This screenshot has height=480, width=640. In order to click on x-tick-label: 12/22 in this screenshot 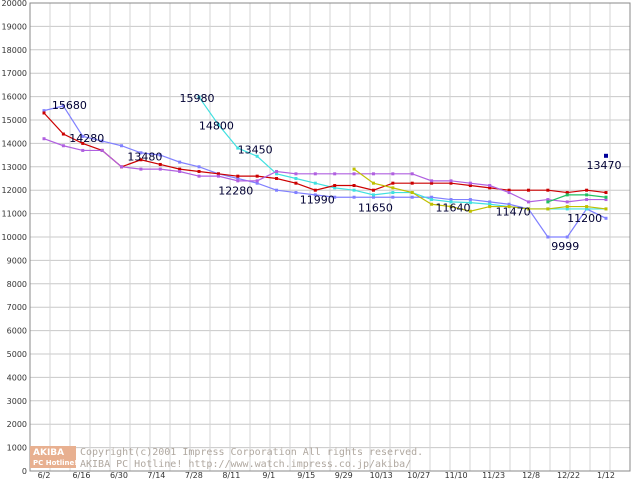, I will do `click(568, 475)`.